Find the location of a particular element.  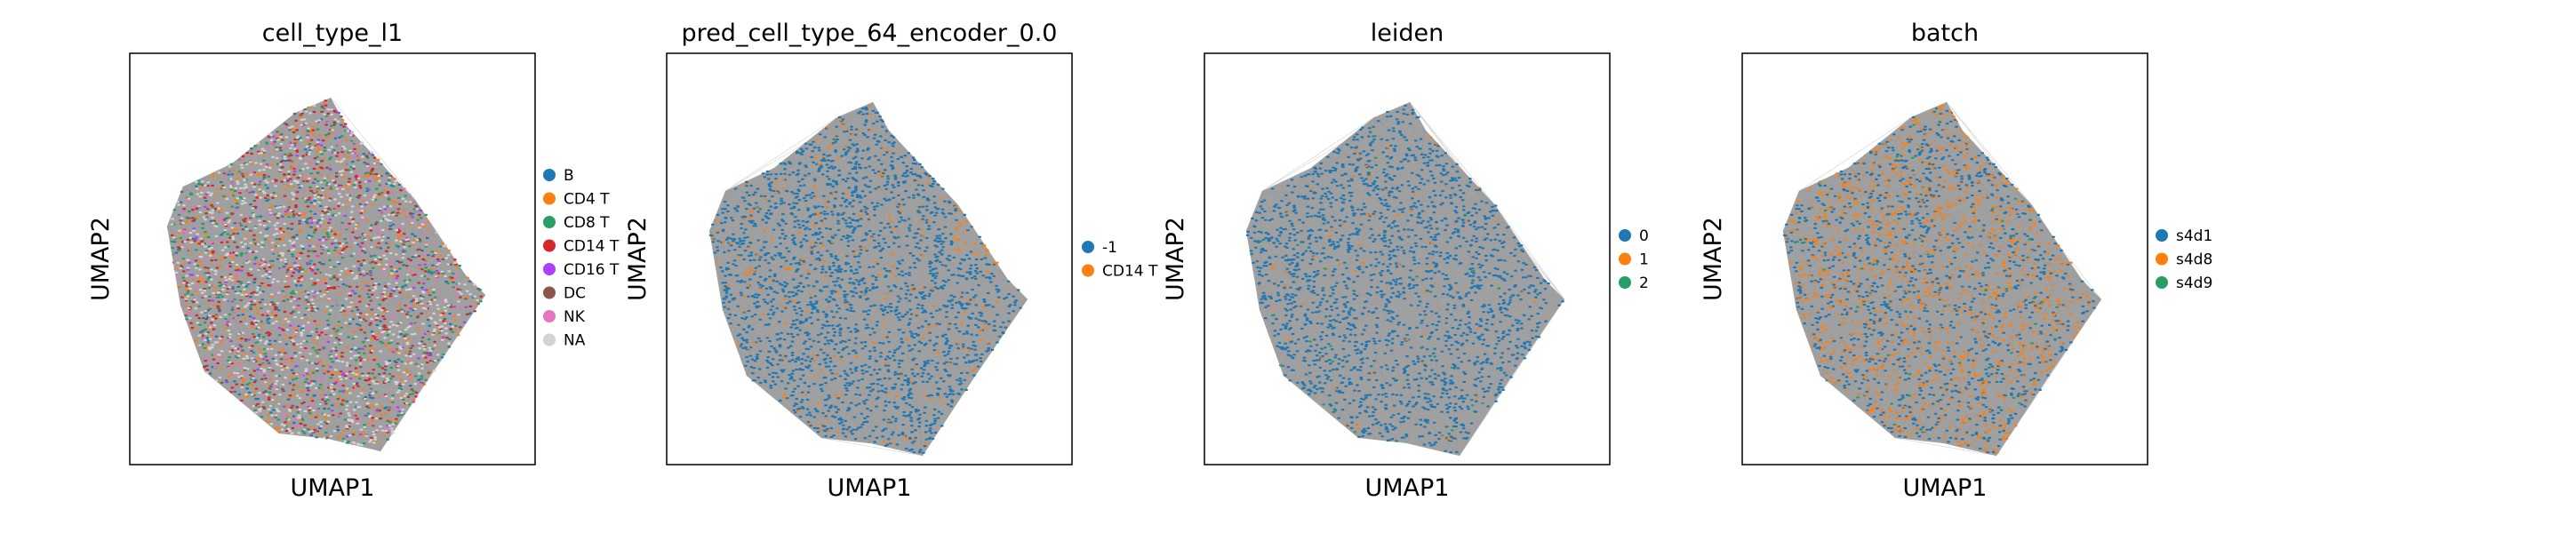

legend-label: NK is located at coordinates (575, 317).